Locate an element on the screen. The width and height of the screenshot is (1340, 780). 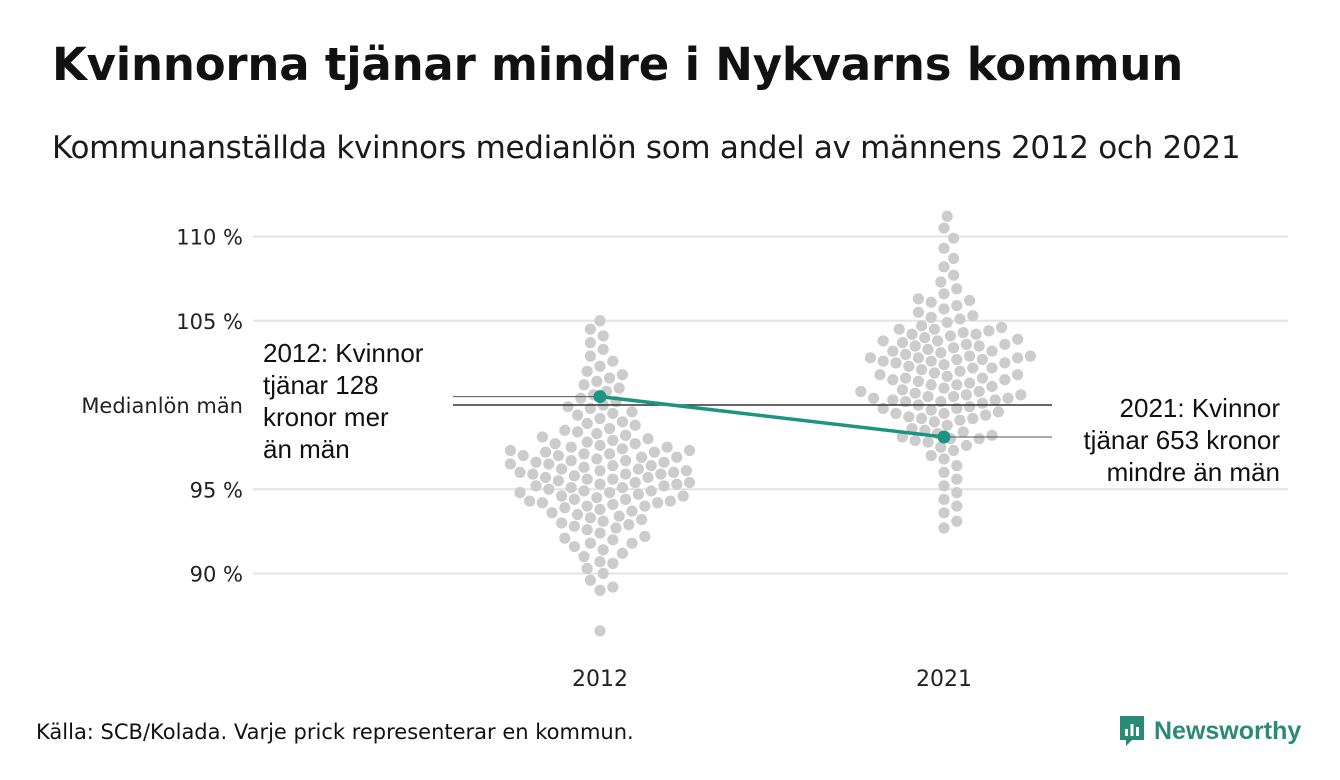
annotation-text-2012: tjänar 128 is located at coordinates (321, 385).